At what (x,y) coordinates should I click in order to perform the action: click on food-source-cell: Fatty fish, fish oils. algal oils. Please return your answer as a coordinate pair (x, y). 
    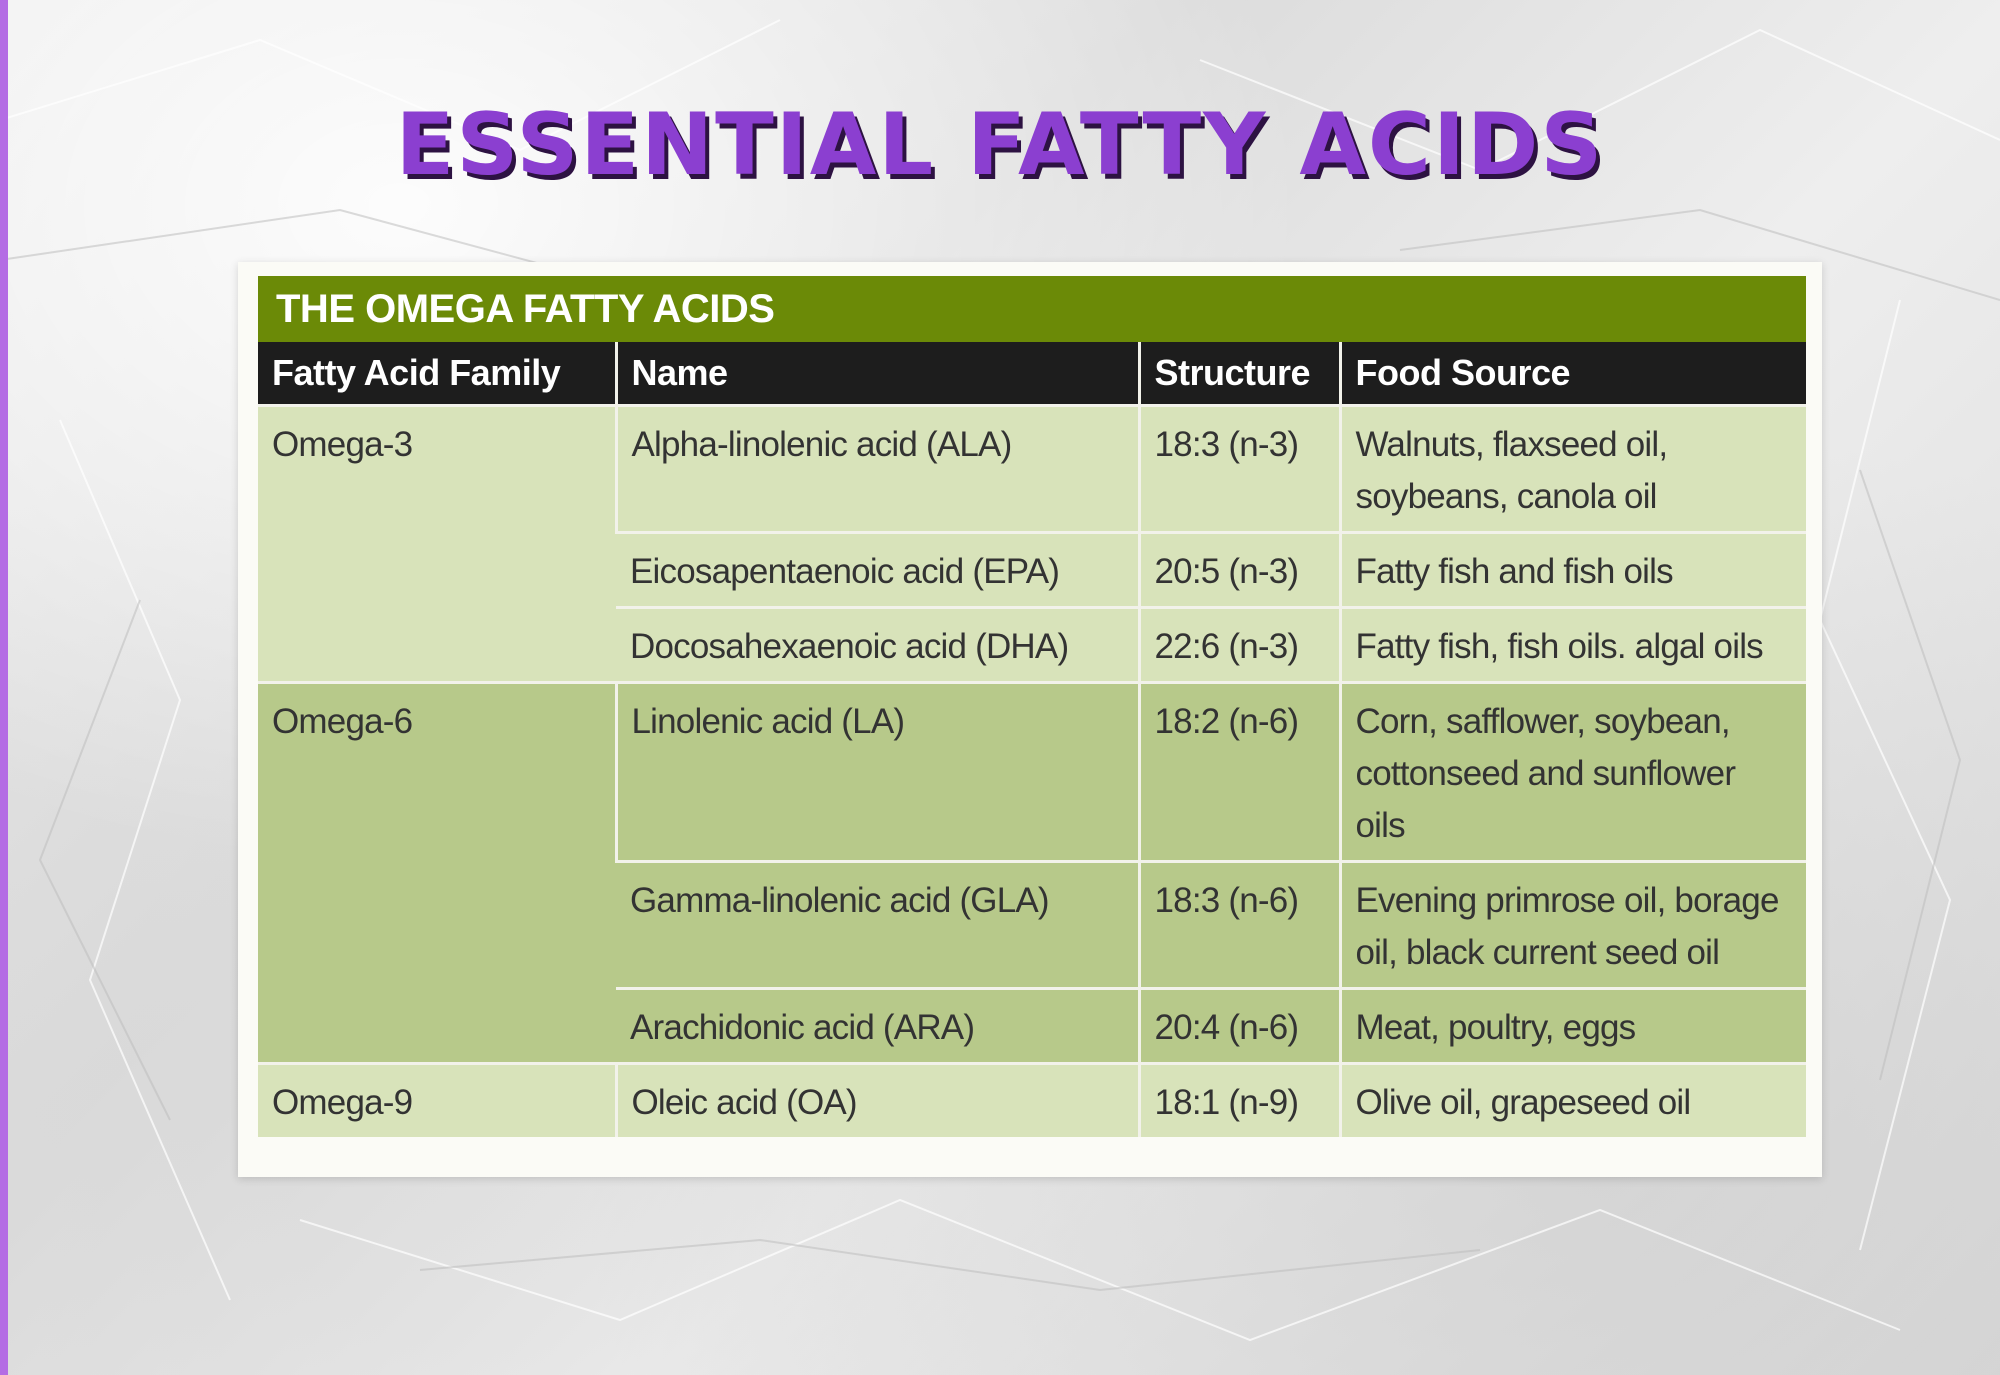
    Looking at the image, I should click on (1572, 644).